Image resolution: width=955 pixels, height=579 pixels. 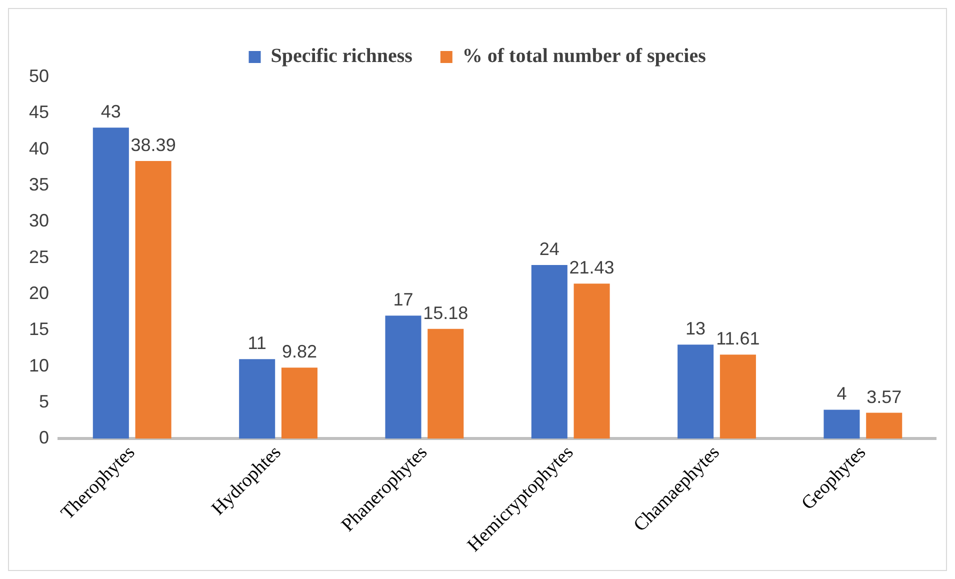 I want to click on data-label: 4, so click(x=841, y=394).